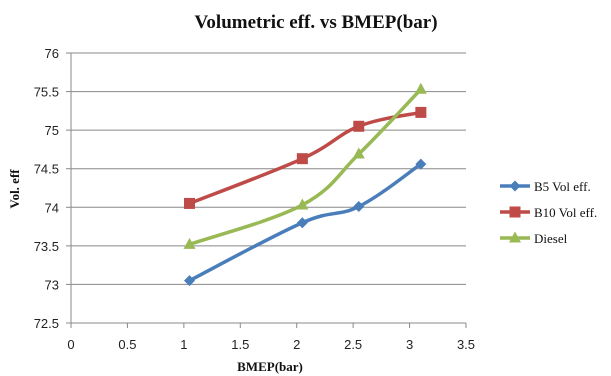 Image resolution: width=611 pixels, height=376 pixels. Describe the element at coordinates (353, 344) in the screenshot. I see `x-tick-label: 2.5` at that location.